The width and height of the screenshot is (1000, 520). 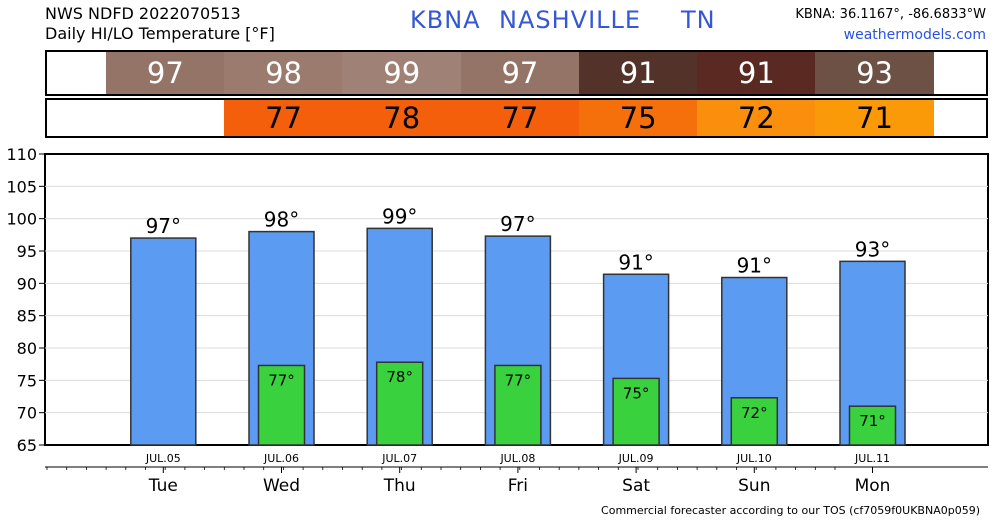 What do you see at coordinates (281, 458) in the screenshot?
I see `date-label-wed: JUL.06` at bounding box center [281, 458].